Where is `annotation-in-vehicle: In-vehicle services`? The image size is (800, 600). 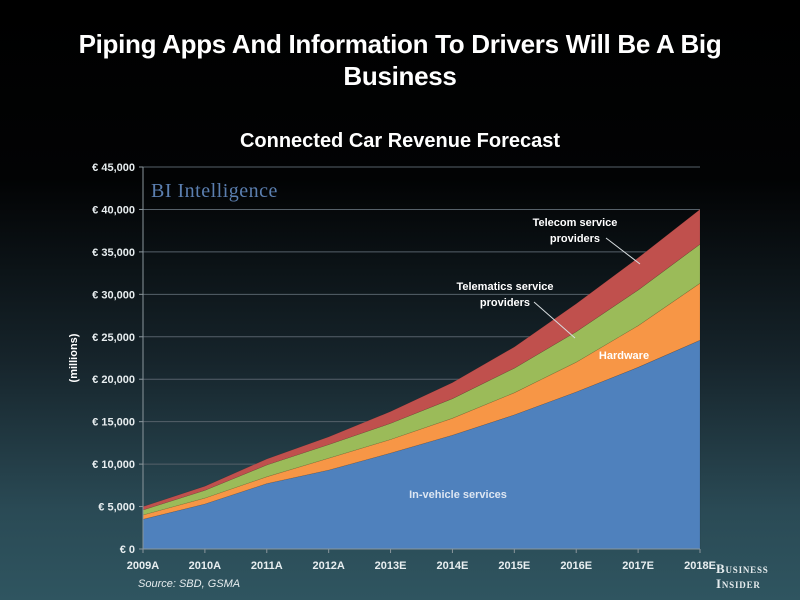 annotation-in-vehicle: In-vehicle services is located at coordinates (458, 495).